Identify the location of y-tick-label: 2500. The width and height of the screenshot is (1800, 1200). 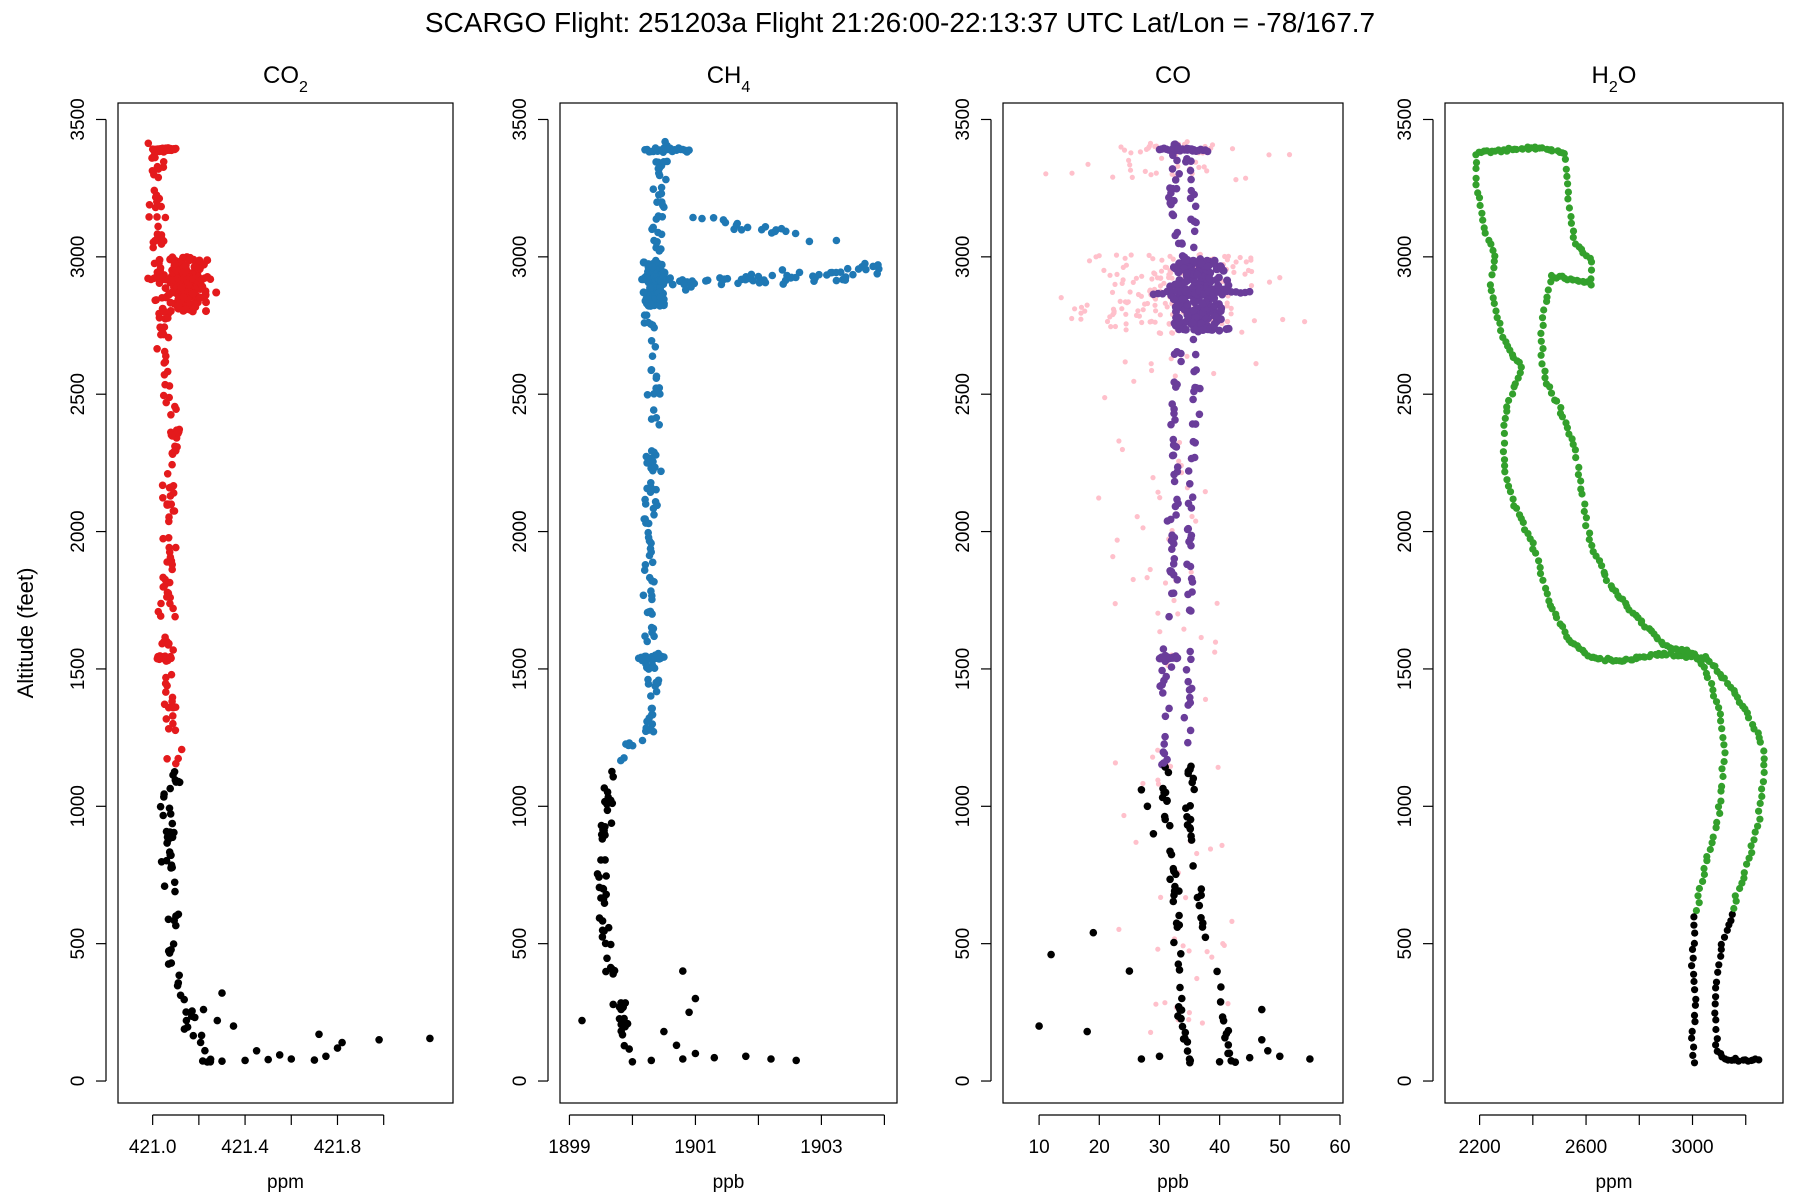
(1405, 394).